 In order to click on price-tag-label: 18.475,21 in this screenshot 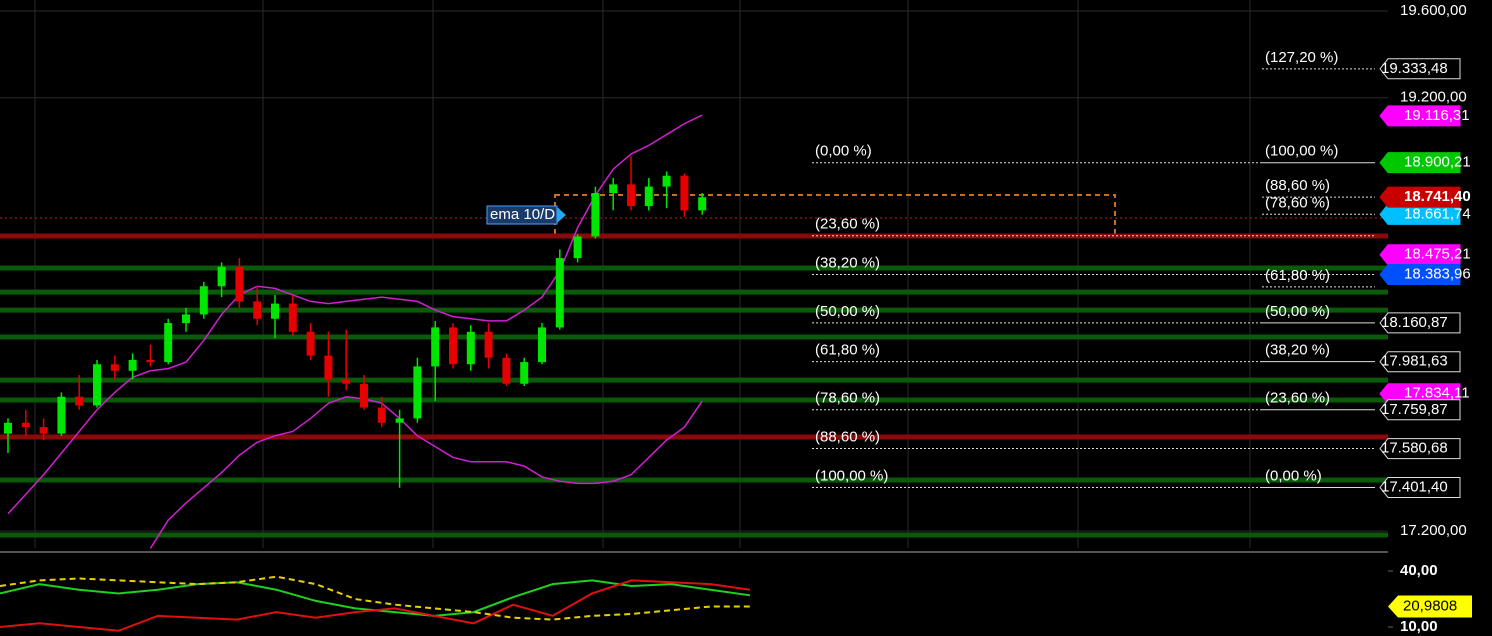, I will do `click(1437, 254)`.